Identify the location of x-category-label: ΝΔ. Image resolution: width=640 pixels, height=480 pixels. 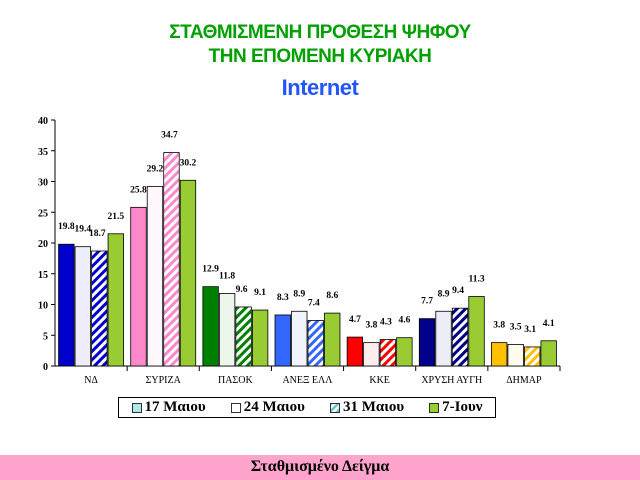
(91, 380).